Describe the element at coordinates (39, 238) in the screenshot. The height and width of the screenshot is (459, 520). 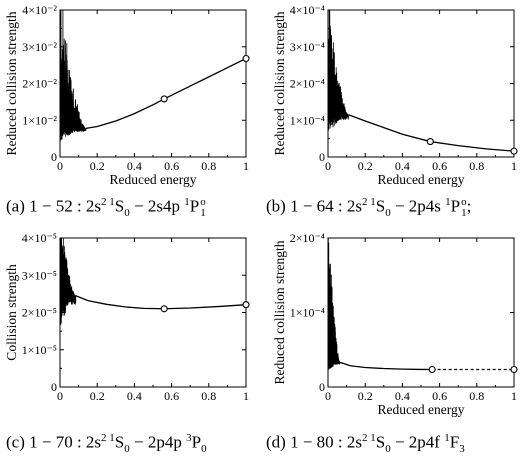
I see `y-tick-label: 4×10⁻⁵` at that location.